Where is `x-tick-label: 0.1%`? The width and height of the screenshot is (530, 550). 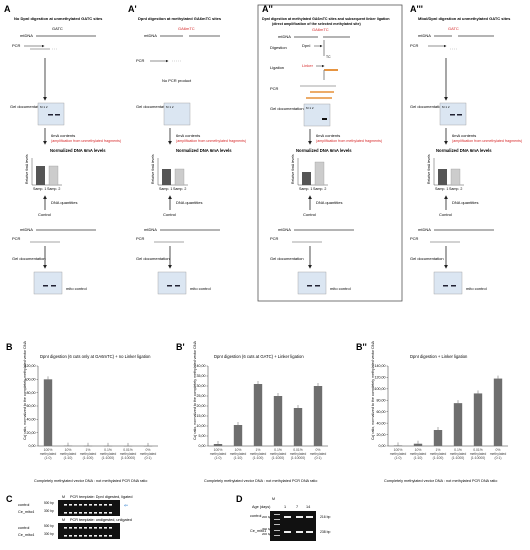 x-tick-label: 0.1% is located at coordinates (278, 450).